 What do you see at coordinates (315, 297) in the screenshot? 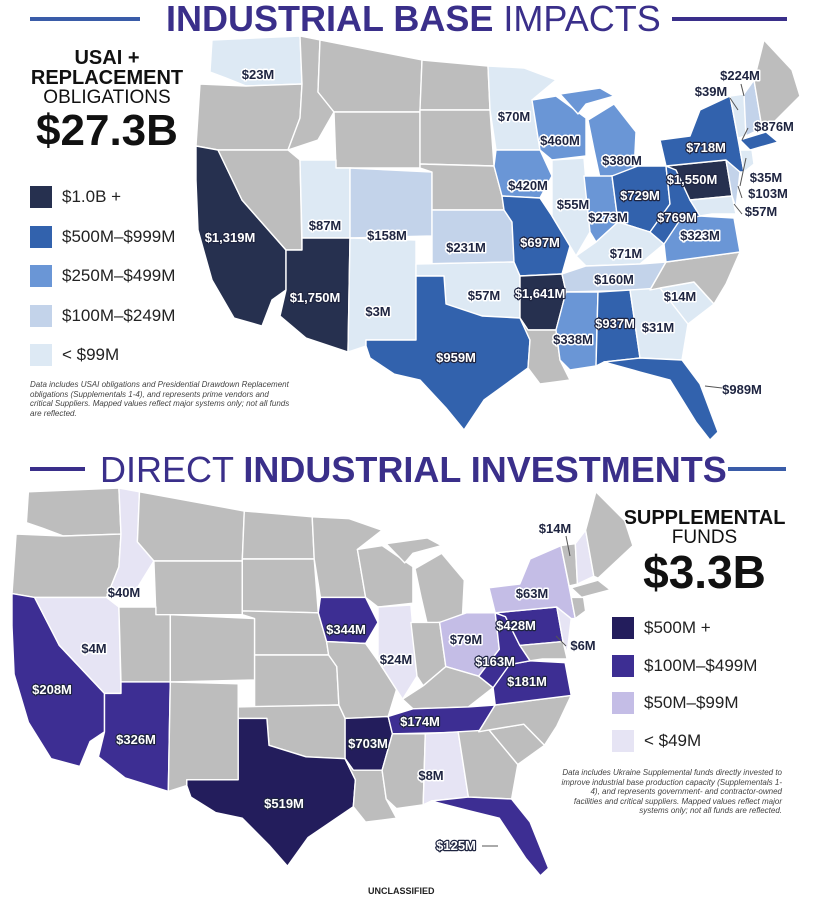
I see `top-value-az: $1,750M` at bounding box center [315, 297].